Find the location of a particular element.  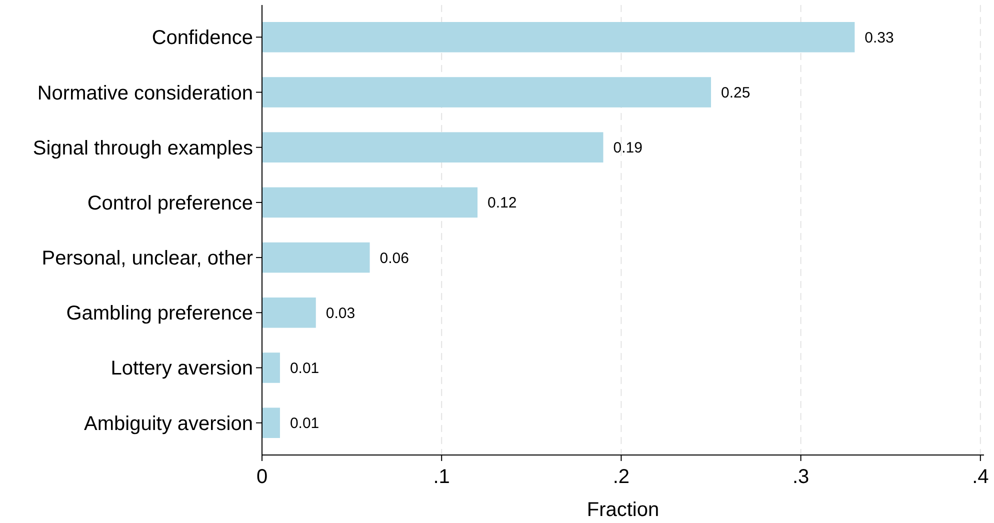

data-label: 0.03 is located at coordinates (341, 313).